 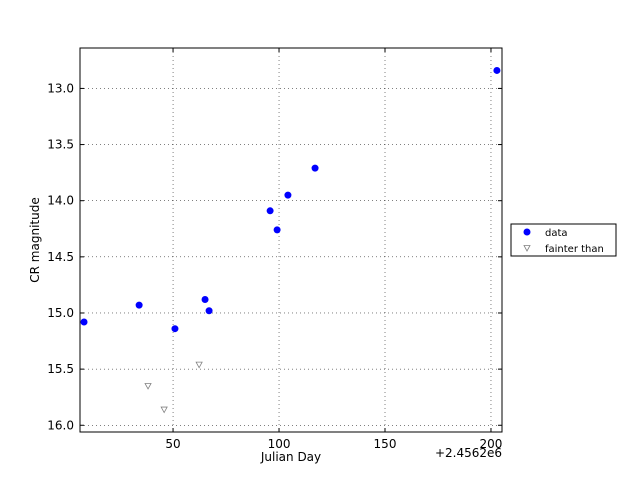 What do you see at coordinates (60, 425) in the screenshot?
I see `y-tick-label: 16.0` at bounding box center [60, 425].